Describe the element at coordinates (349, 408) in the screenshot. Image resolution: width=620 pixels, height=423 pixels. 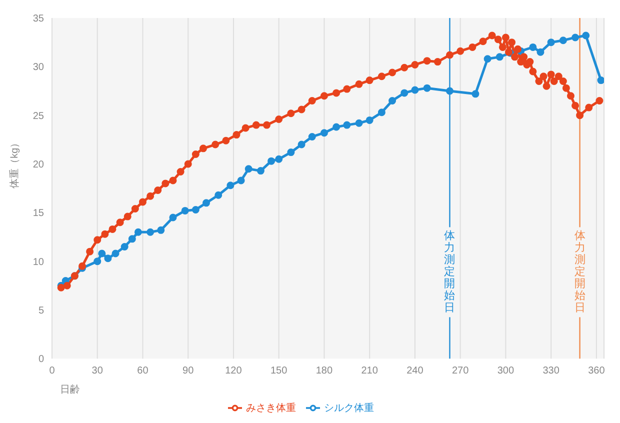
I see `legend-label: シルク体重` at that location.